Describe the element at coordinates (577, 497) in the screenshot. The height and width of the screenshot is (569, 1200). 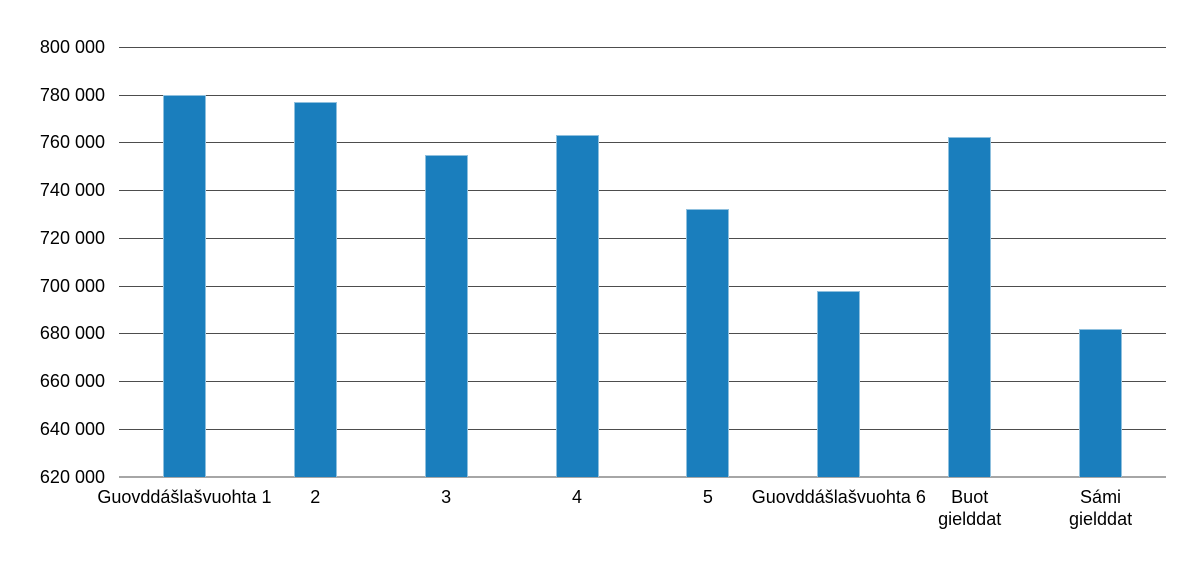
I see `x-axis-category-label: 4` at that location.